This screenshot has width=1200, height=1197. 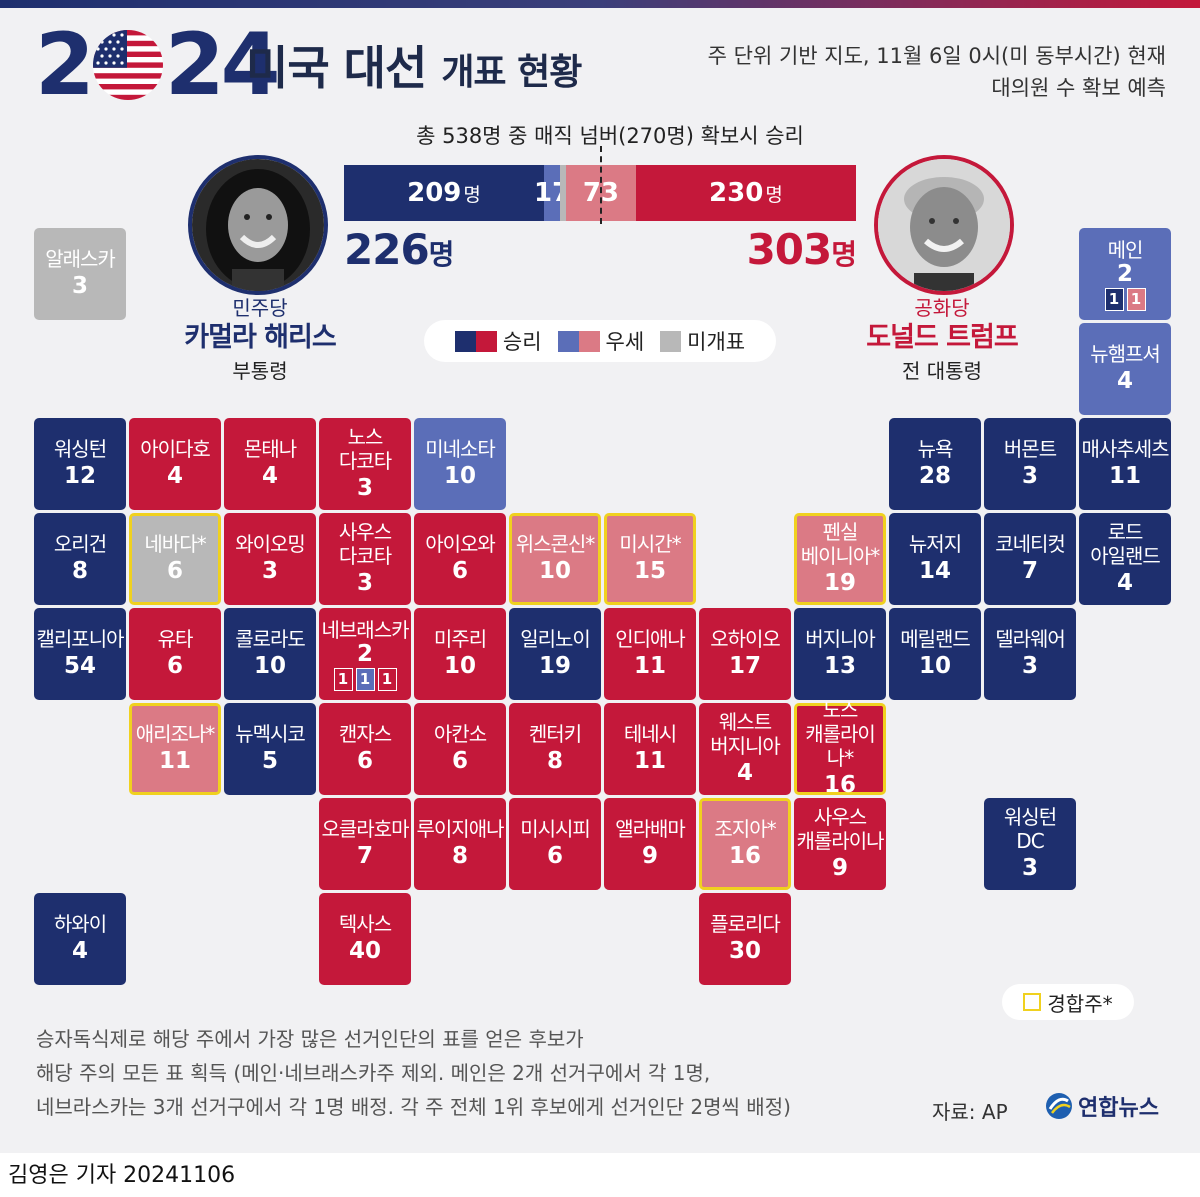 I want to click on state-tile: 워싱턴 12, so click(x=80, y=464).